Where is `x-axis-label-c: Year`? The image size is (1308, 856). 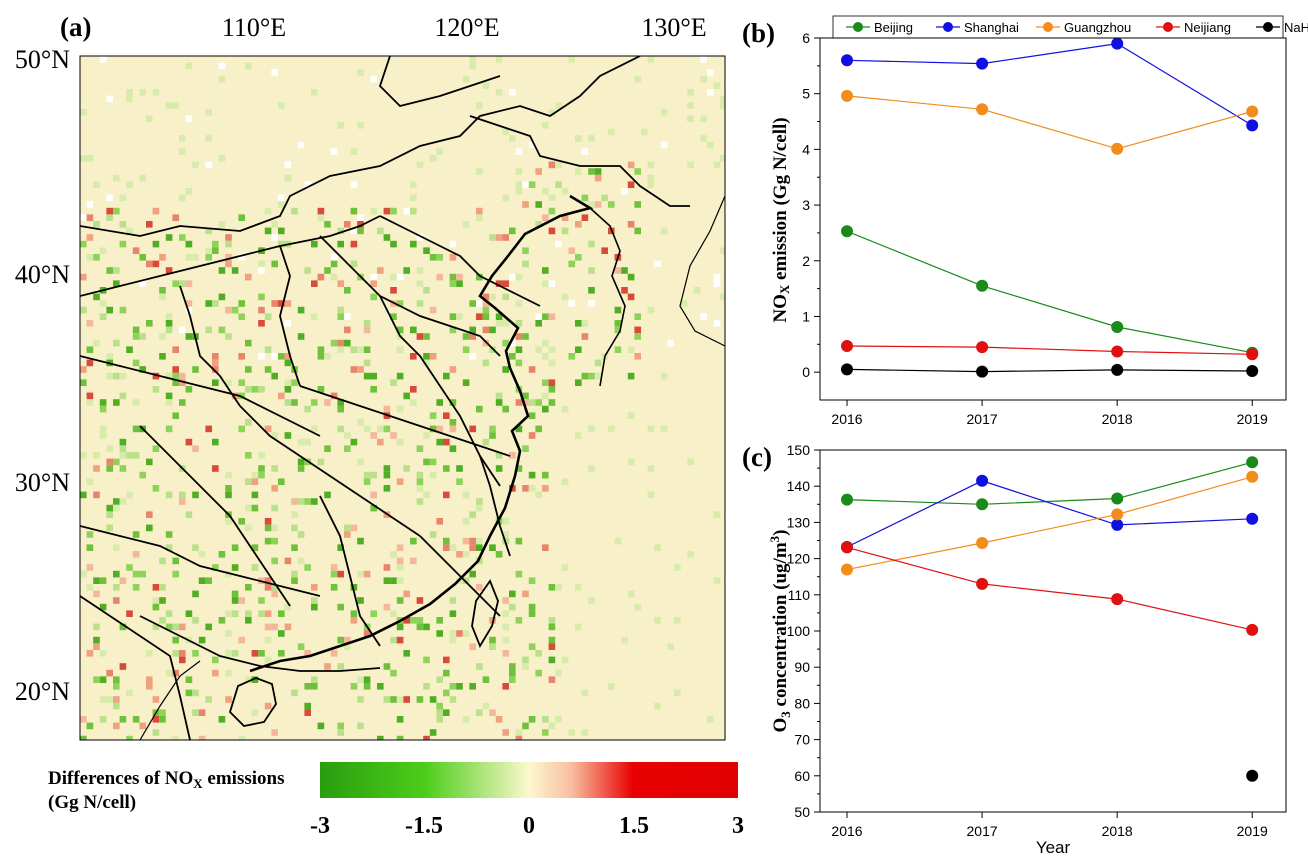
x-axis-label-c: Year is located at coordinates (1053, 847).